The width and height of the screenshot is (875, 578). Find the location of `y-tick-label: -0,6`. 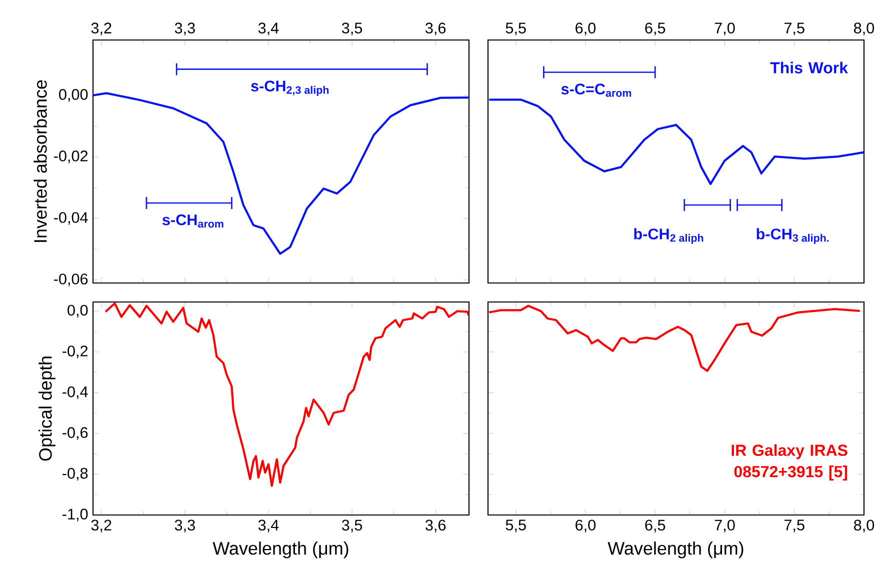

y-tick-label: -0,6 is located at coordinates (75, 433).